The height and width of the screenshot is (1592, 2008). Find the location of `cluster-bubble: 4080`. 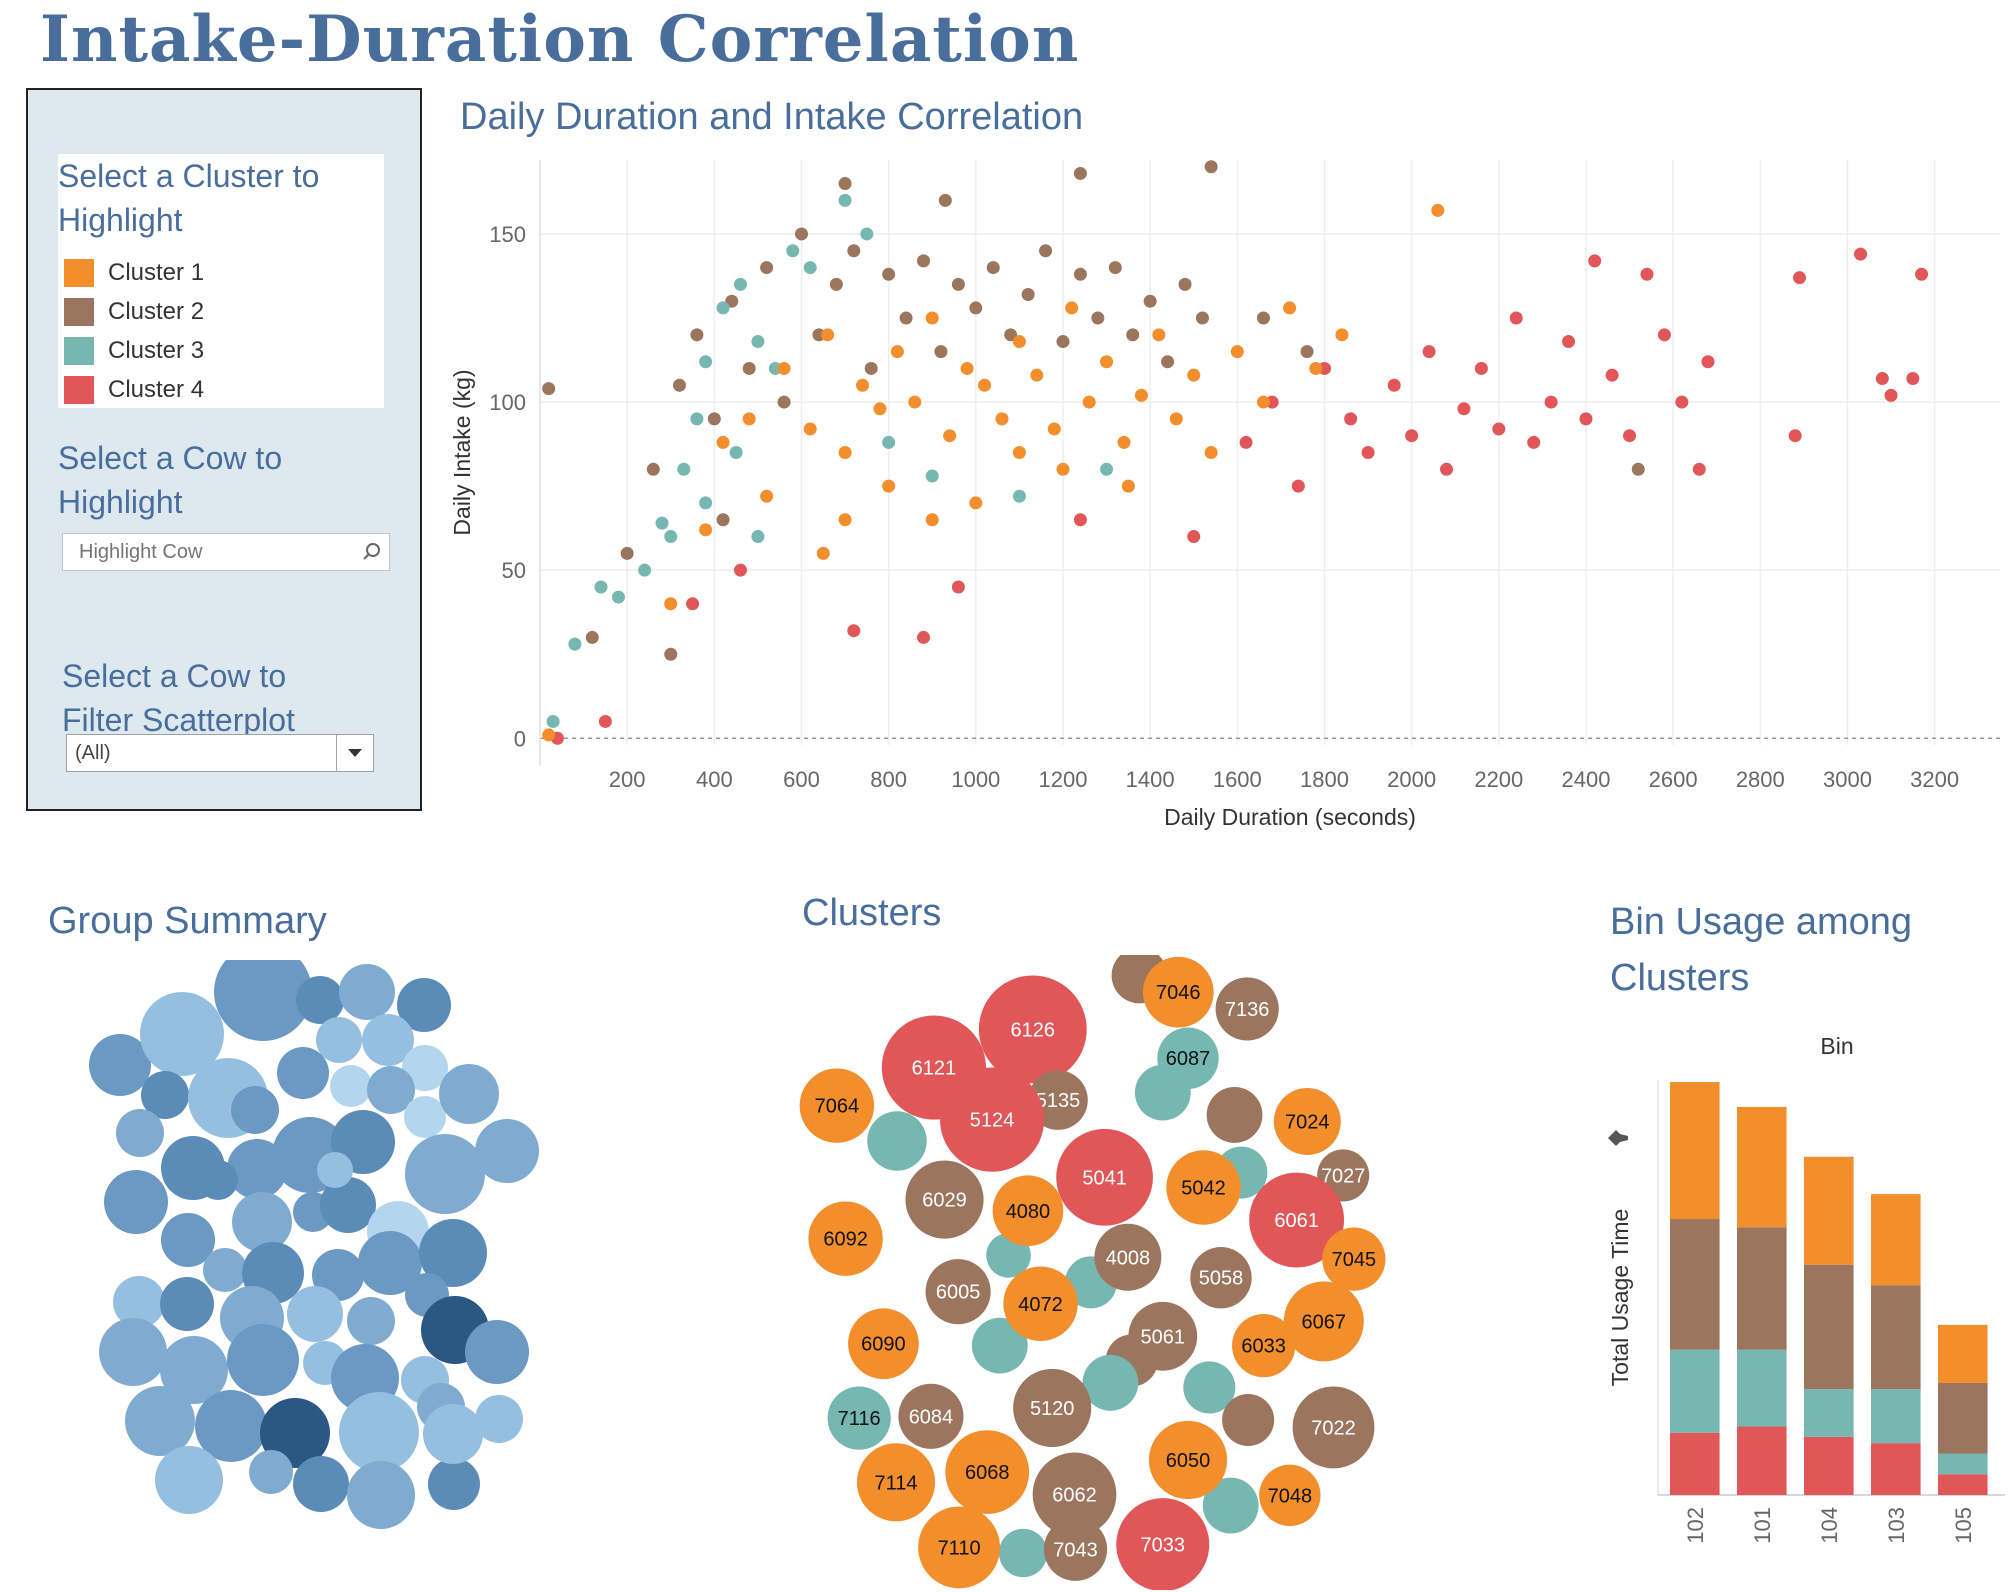

cluster-bubble: 4080 is located at coordinates (1028, 1211).